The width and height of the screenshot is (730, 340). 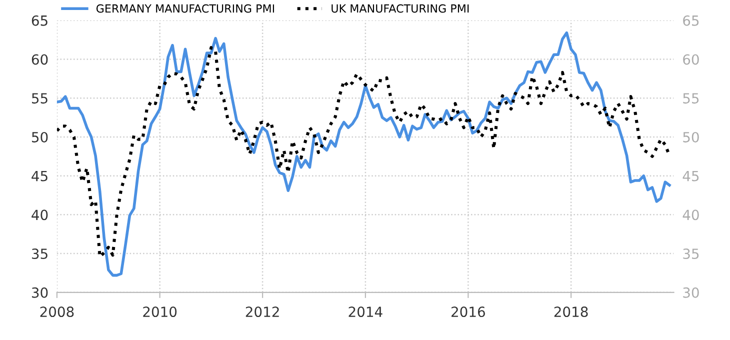 I want to click on y-tick-label: 35, so click(x=40, y=254).